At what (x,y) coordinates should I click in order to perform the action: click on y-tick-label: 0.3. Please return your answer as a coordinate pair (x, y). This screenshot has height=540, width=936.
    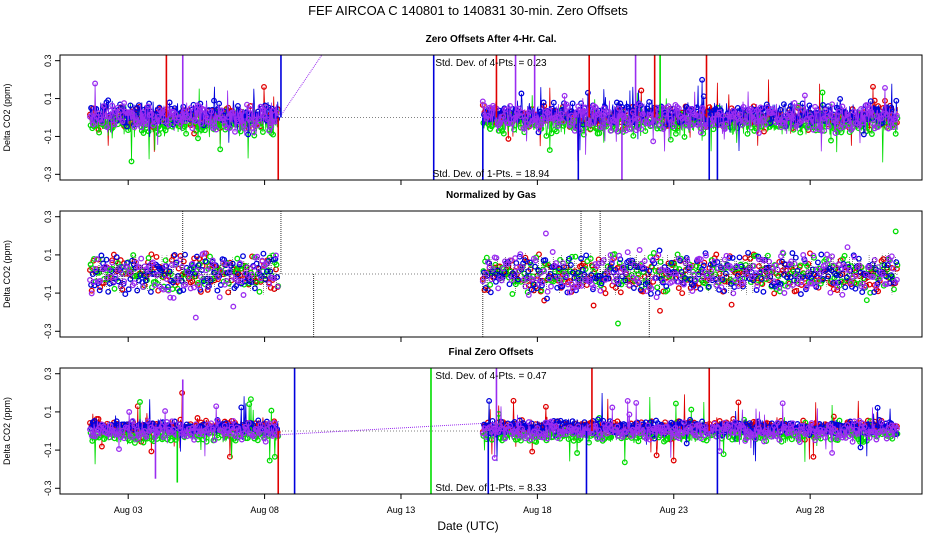
    Looking at the image, I should click on (48, 373).